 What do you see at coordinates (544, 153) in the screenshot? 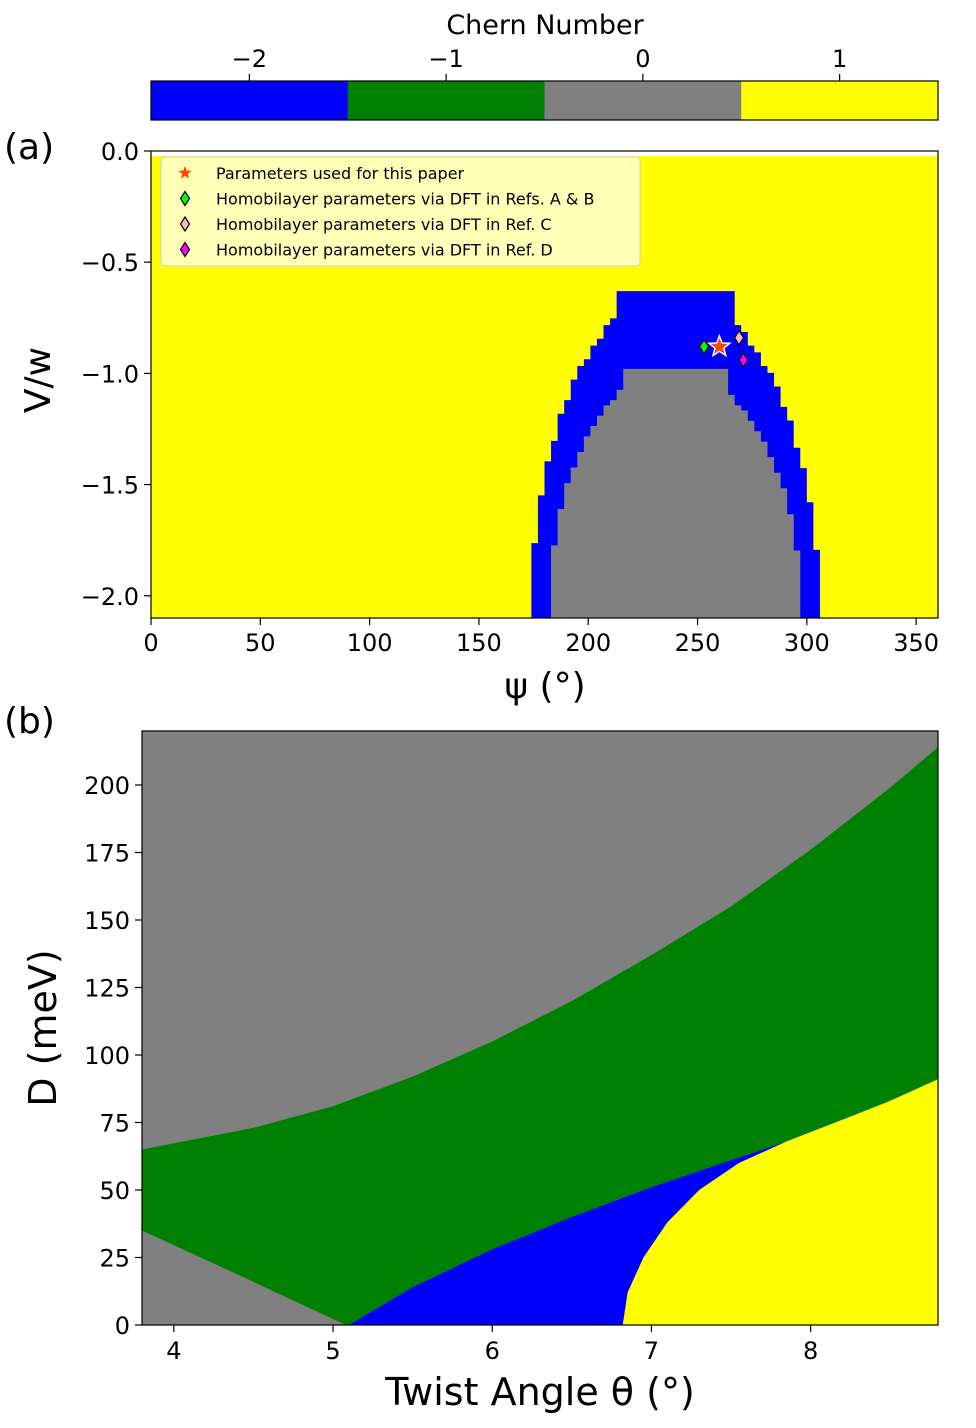
I see `panel-a-top-strip` at bounding box center [544, 153].